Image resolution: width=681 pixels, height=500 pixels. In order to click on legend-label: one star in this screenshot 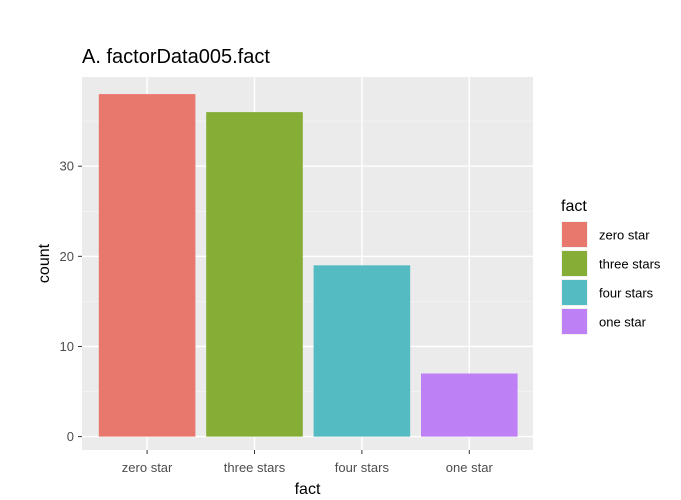, I will do `click(623, 322)`.